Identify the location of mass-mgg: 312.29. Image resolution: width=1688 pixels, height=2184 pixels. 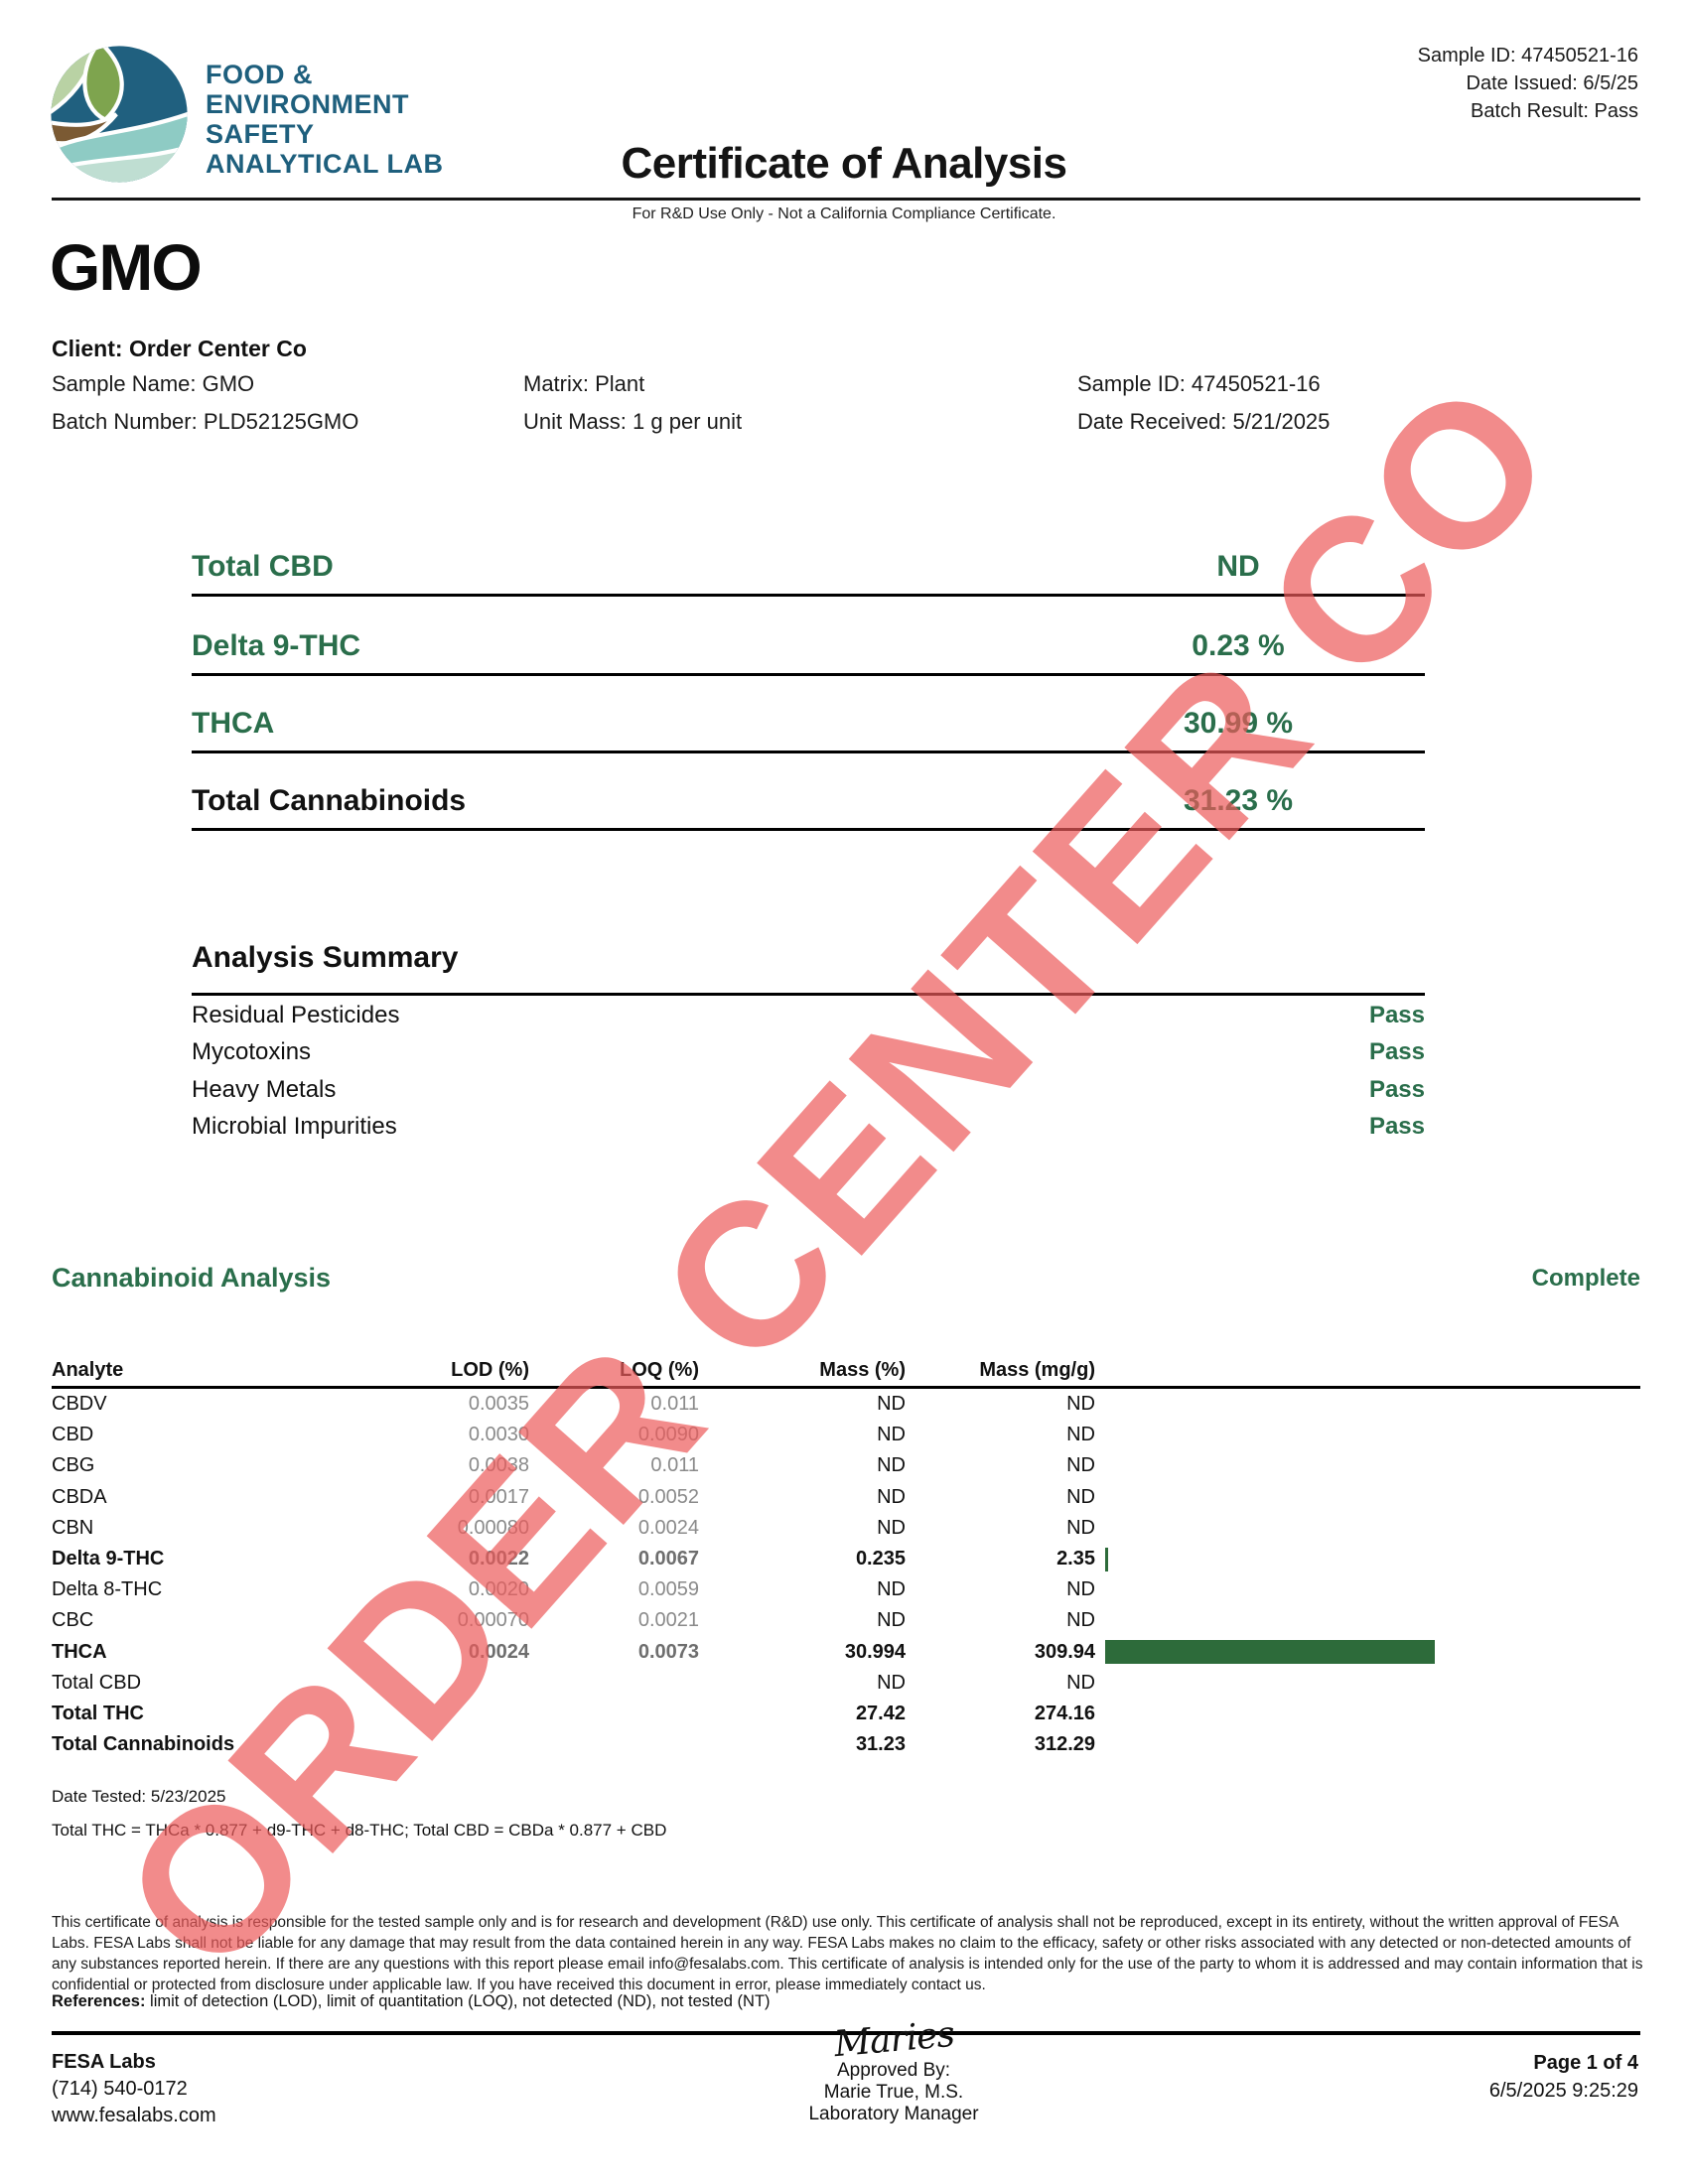
(1064, 1744).